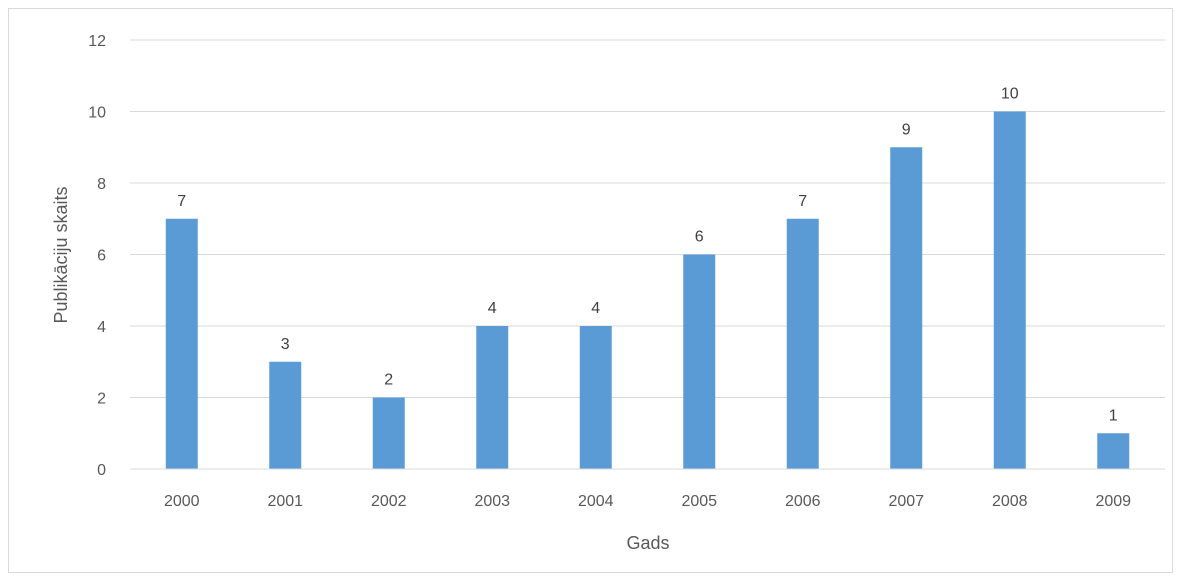  I want to click on y-tick-label: 4, so click(101, 327).